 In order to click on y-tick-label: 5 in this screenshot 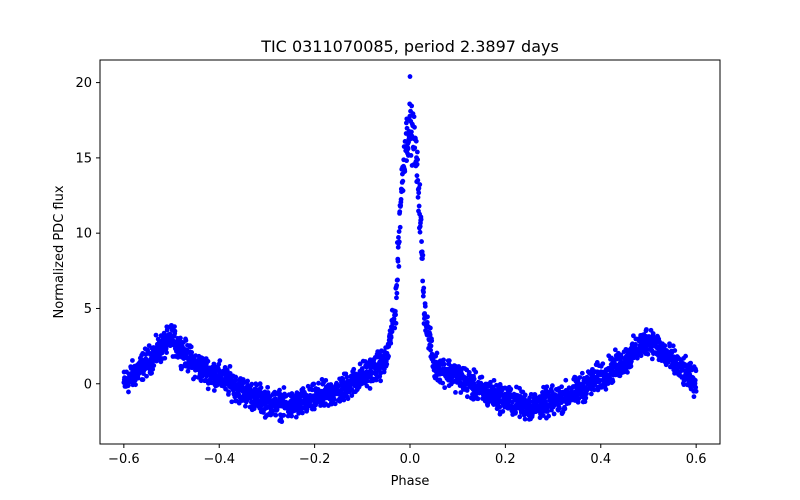, I will do `click(88, 309)`.